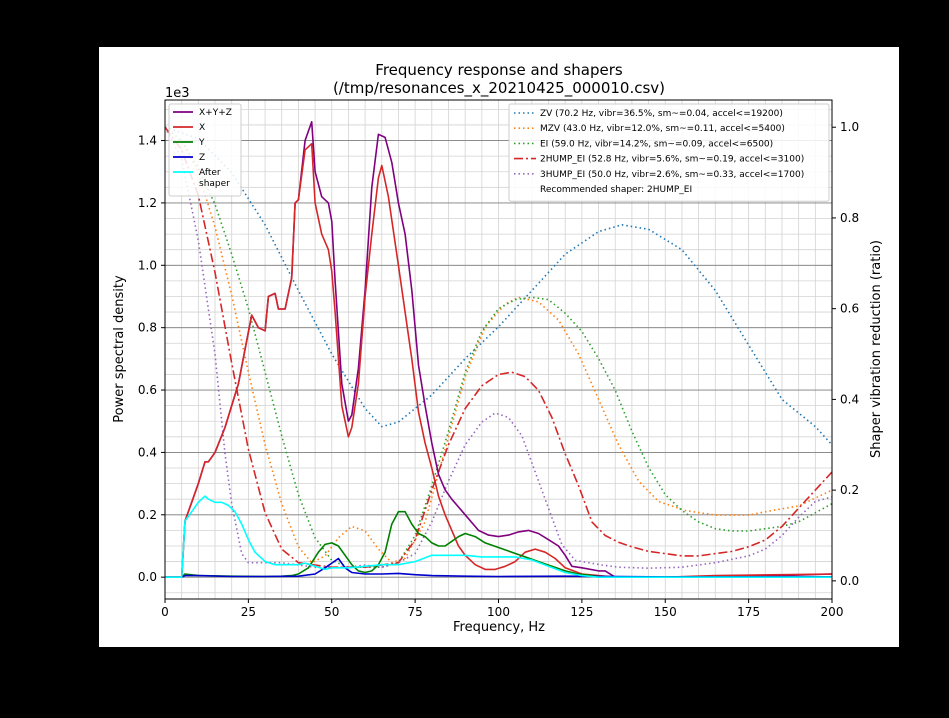  I want to click on y-tick-label: 0.6, so click(147, 390).